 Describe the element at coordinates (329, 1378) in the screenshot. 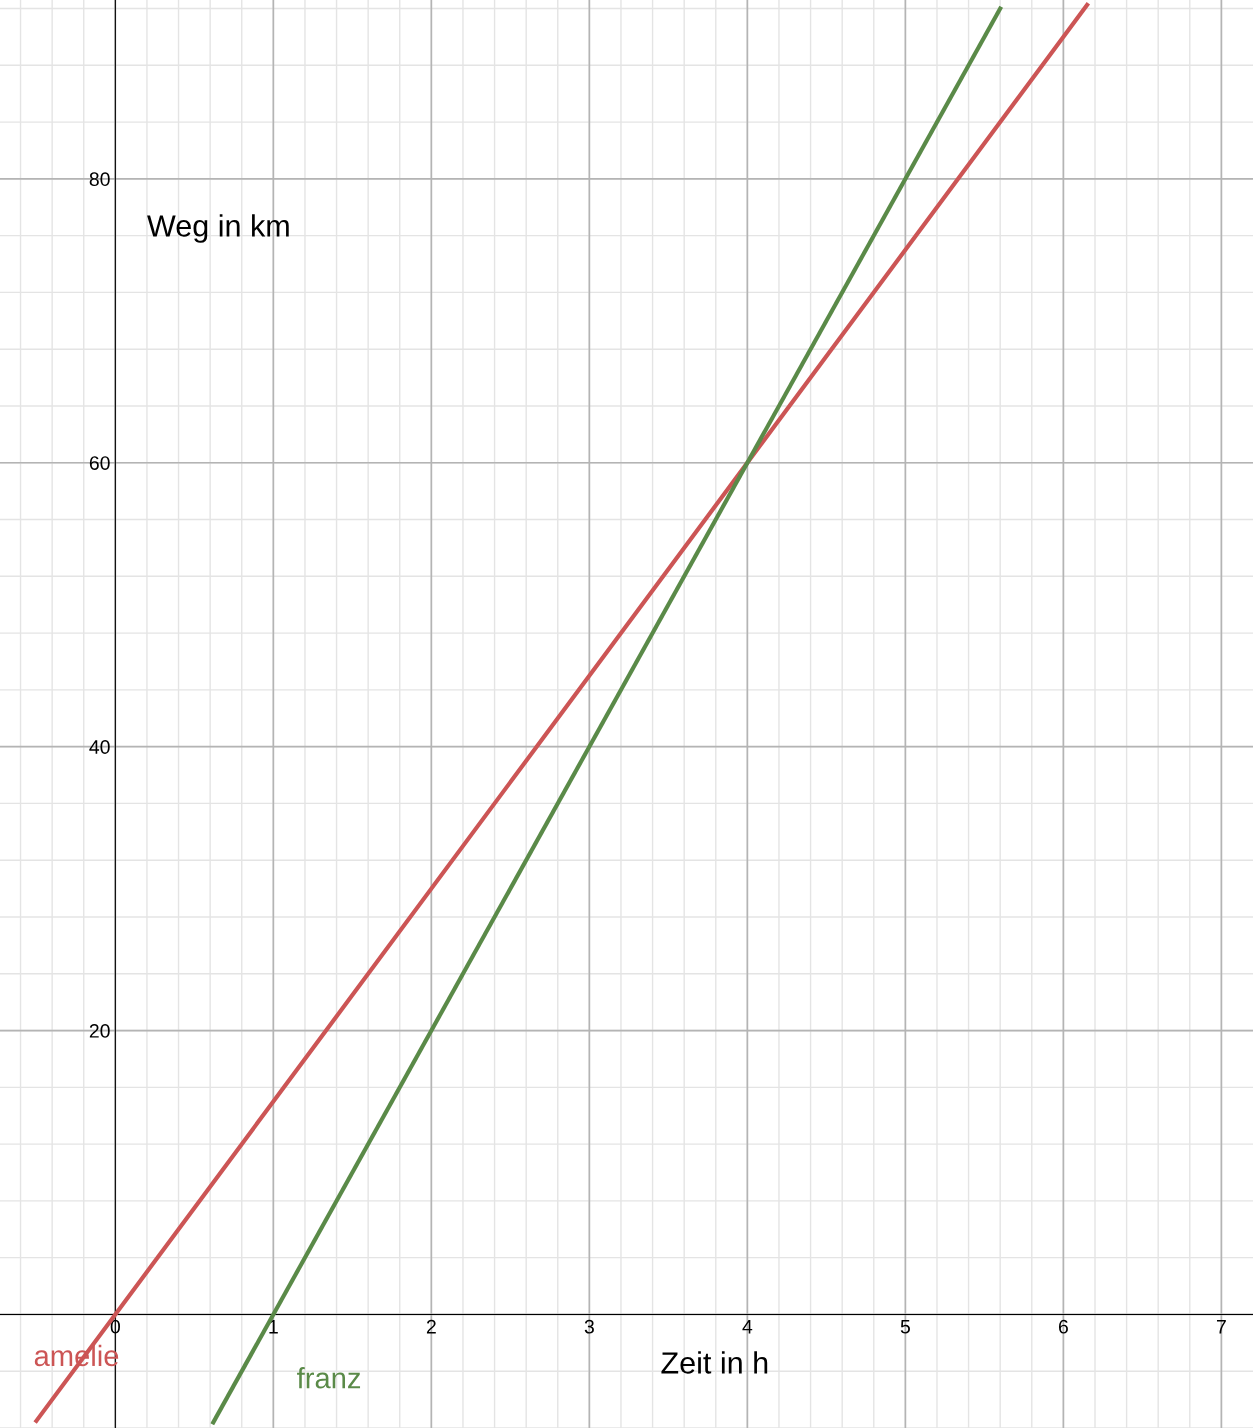

I see `series-label: franz` at that location.